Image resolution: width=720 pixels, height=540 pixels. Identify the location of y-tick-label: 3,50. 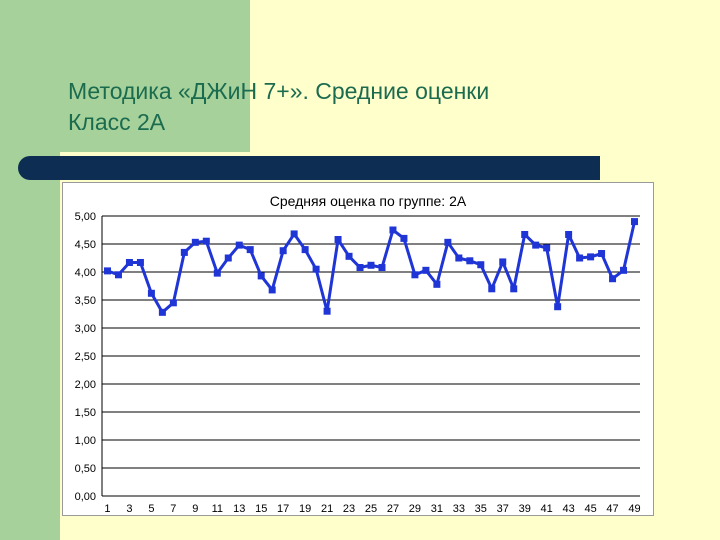
(85, 301).